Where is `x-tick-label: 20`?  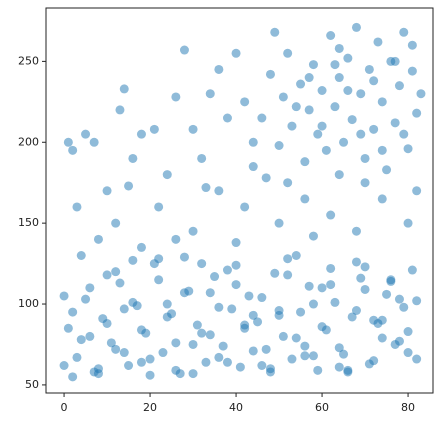
x-tick-label: 20 is located at coordinates (150, 407).